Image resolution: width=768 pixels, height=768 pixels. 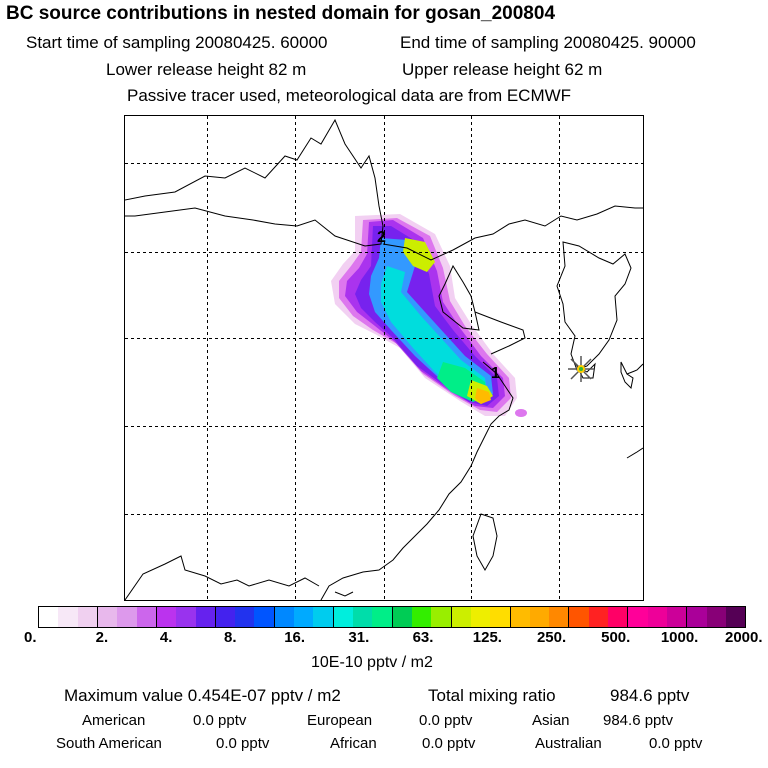 I want to click on colorbar-tick-label: 250., so click(x=551, y=637).